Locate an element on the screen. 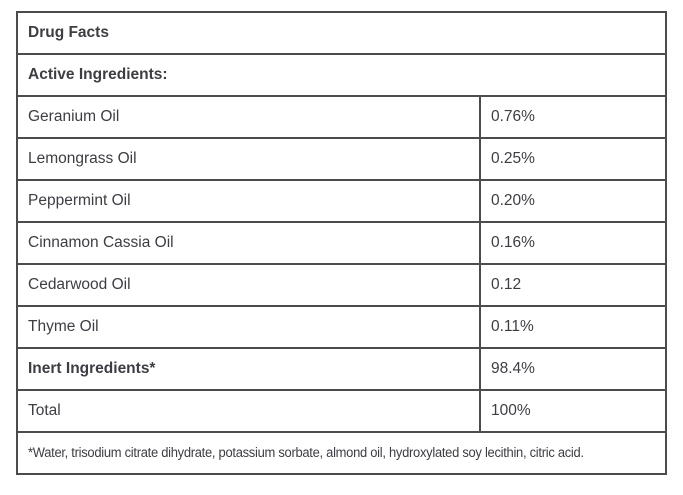 This screenshot has height=495, width=683. ingredient-name: Peppermint Oil is located at coordinates (248, 201).